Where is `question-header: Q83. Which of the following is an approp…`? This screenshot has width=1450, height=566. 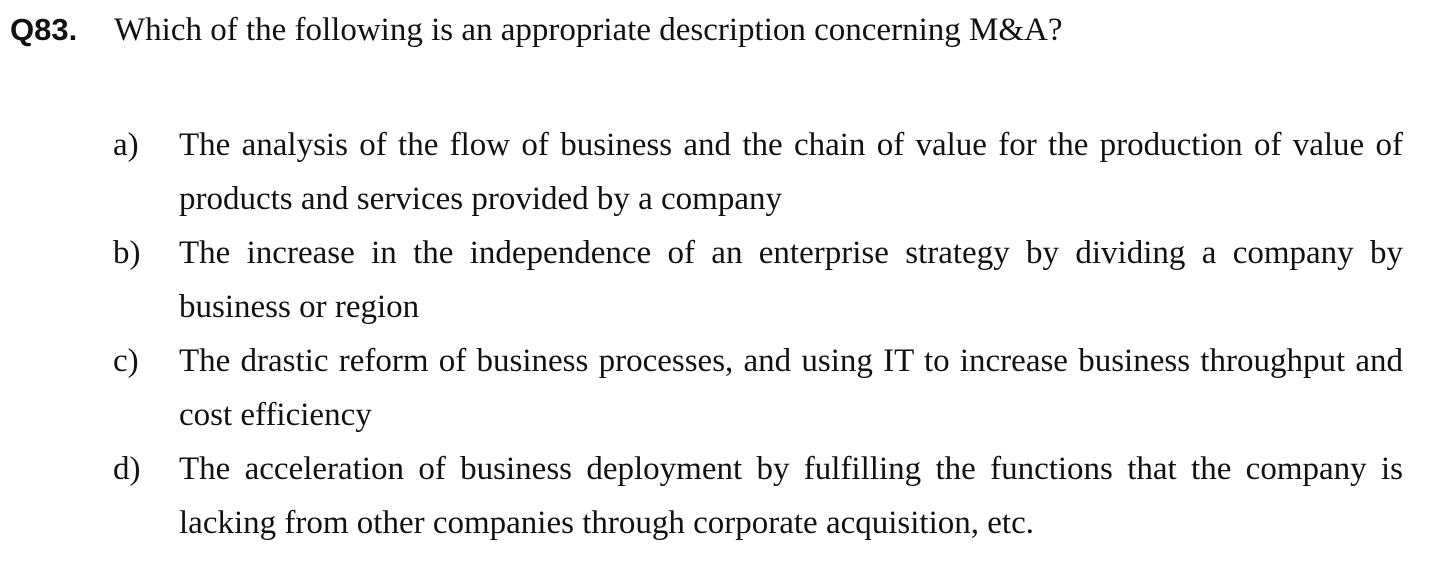 question-header: Q83. Which of the following is an approp… is located at coordinates (720, 30).